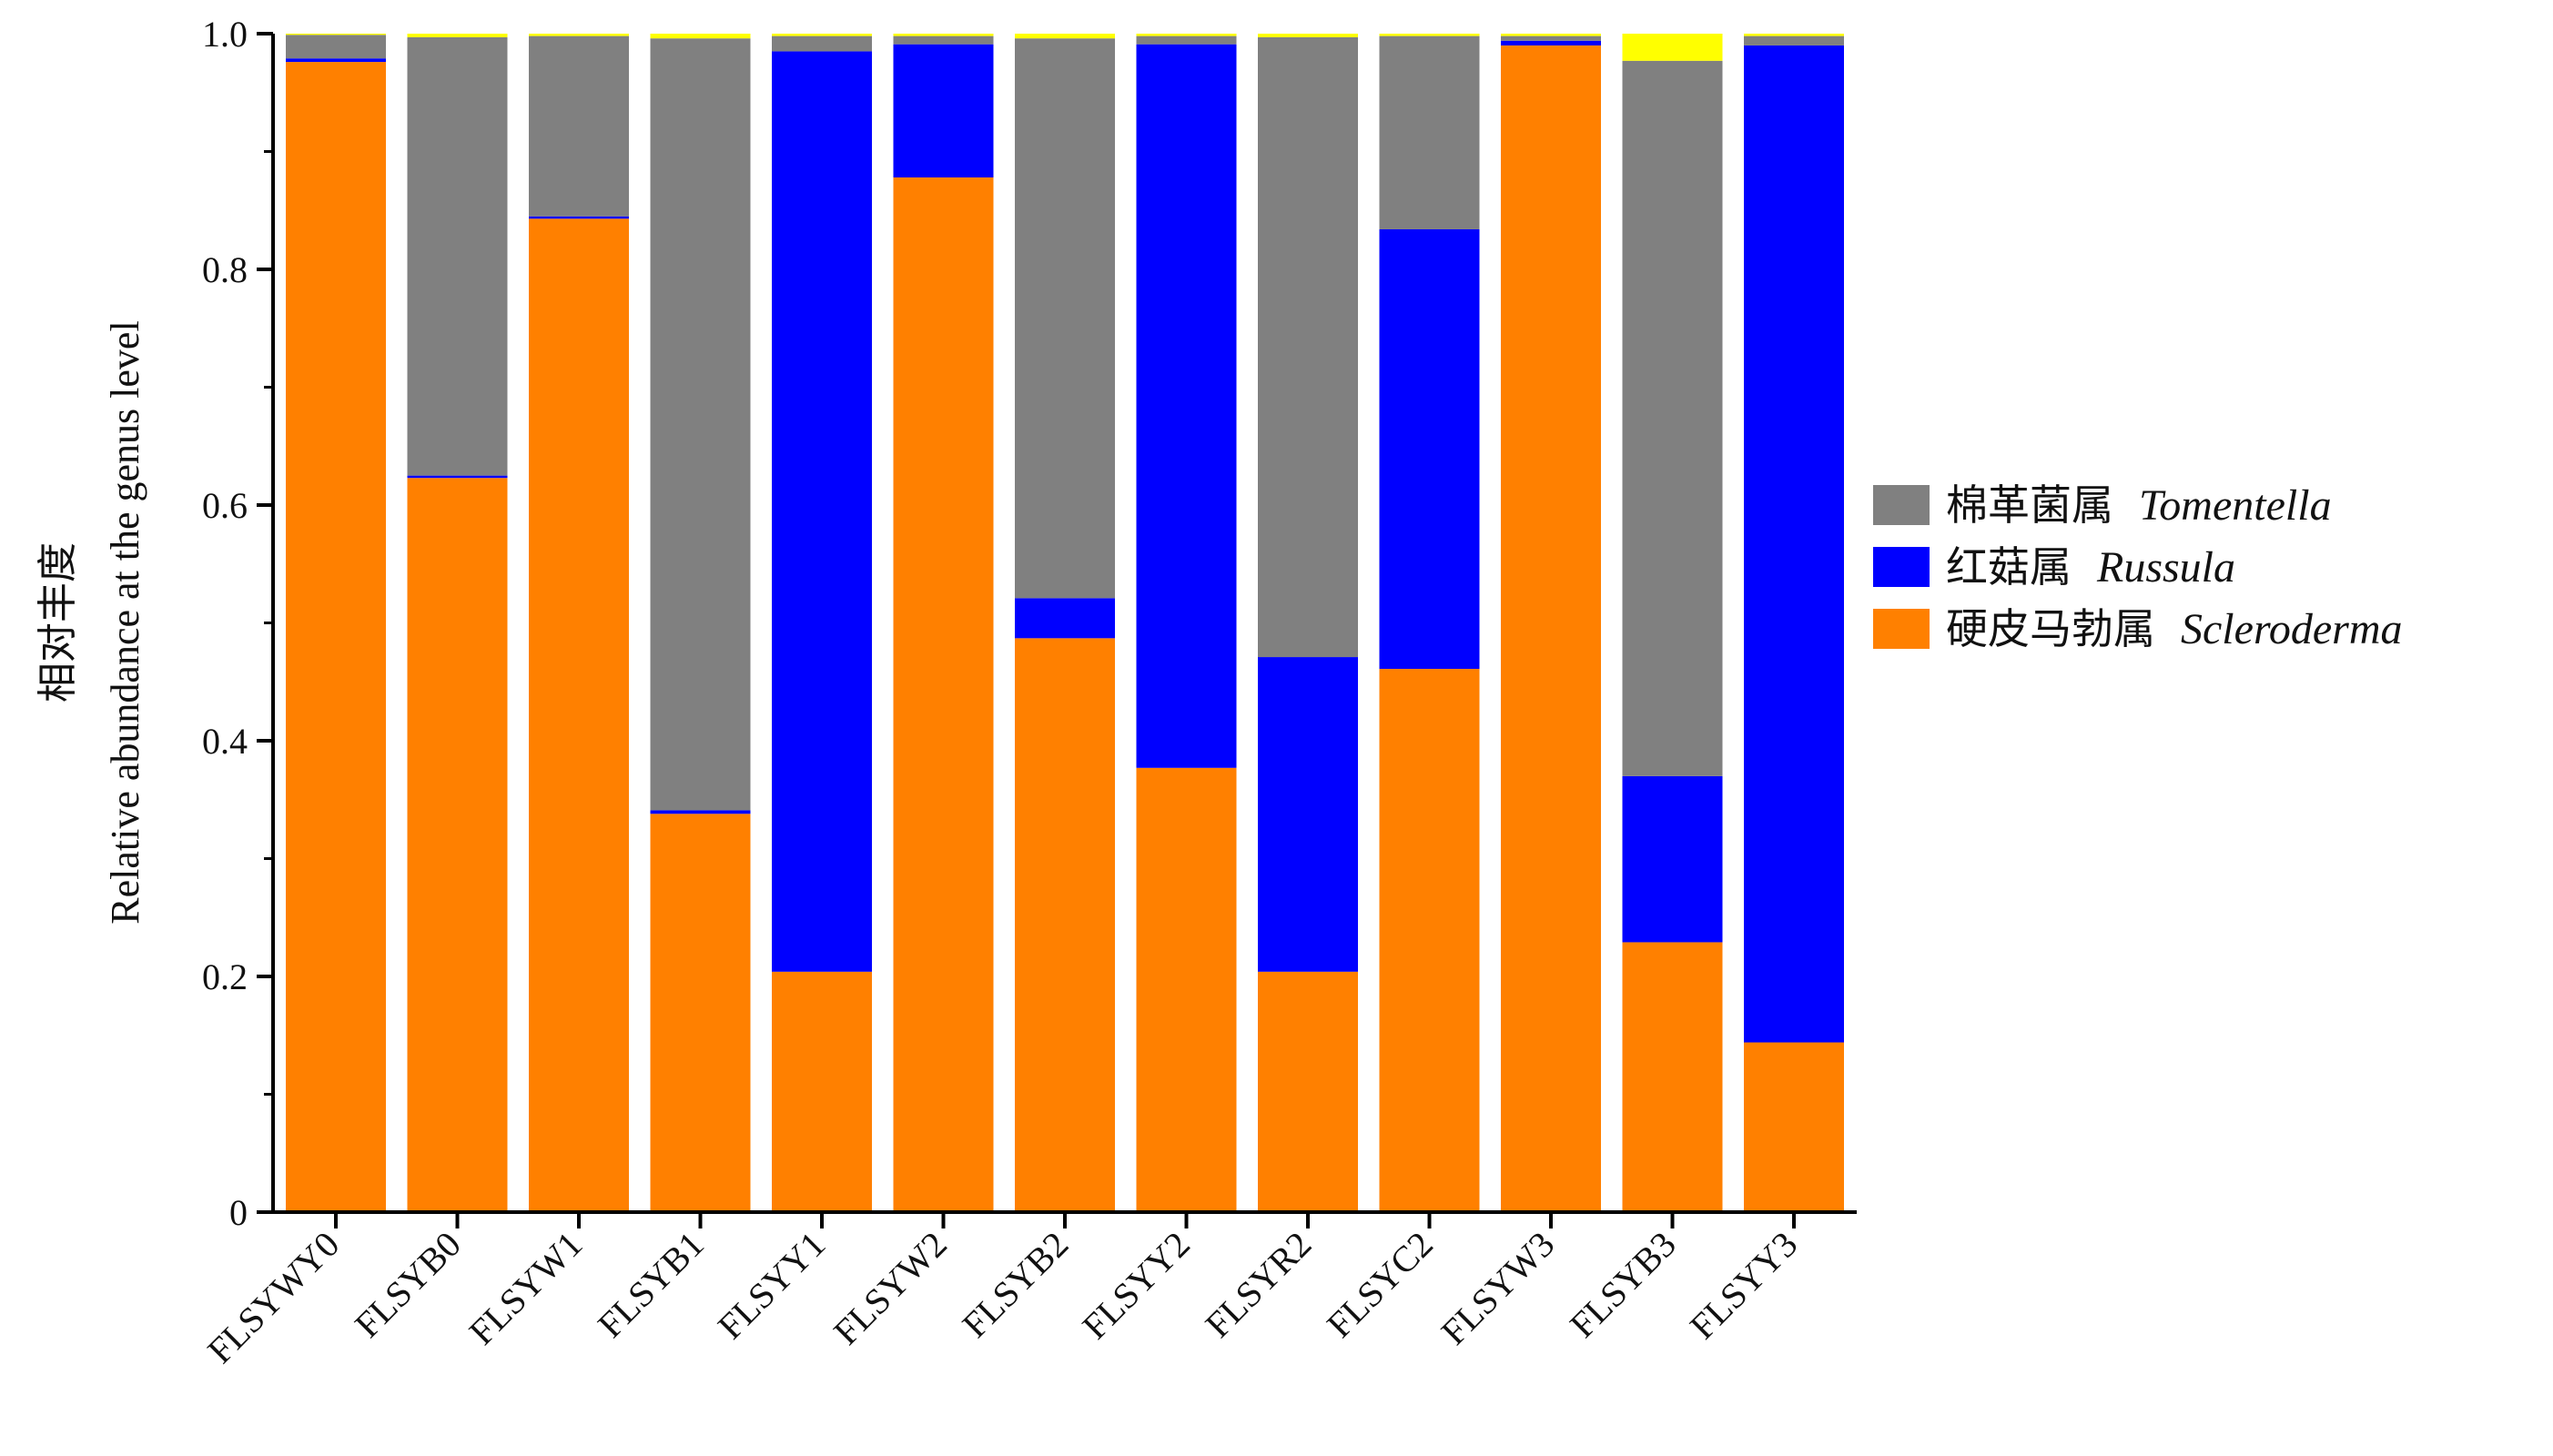 Image resolution: width=2553 pixels, height=1456 pixels. What do you see at coordinates (1258, 1285) in the screenshot?
I see `x-tick-label: FLSYR2` at bounding box center [1258, 1285].